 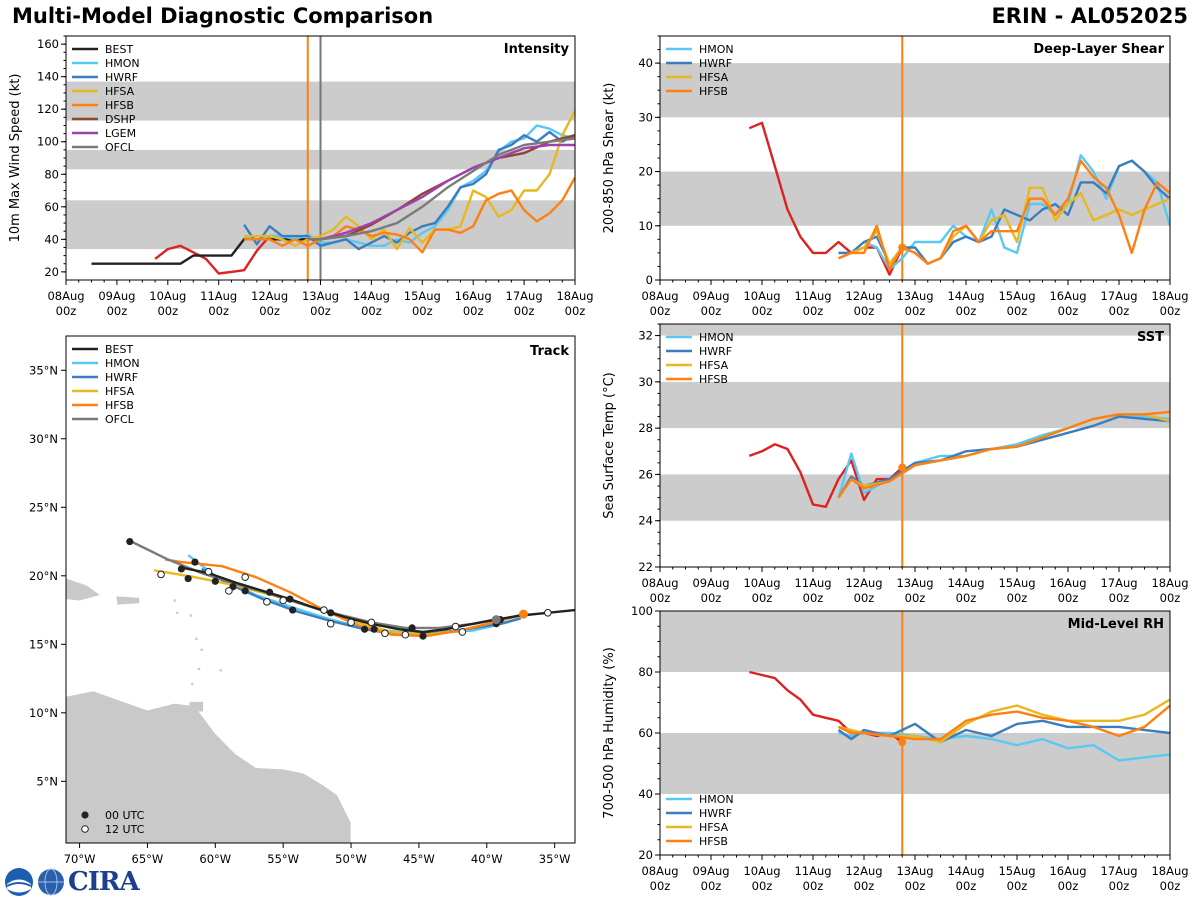 What do you see at coordinates (409, 180) in the screenshot?
I see `series-line-hfsa` at bounding box center [409, 180].